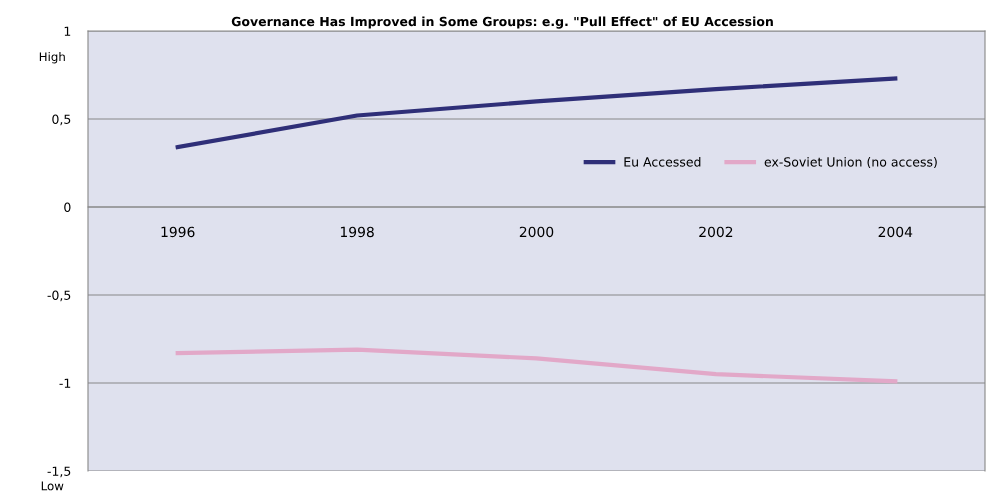 This screenshot has height=502, width=1005. Describe the element at coordinates (502, 22) in the screenshot. I see `chart-title: Governance Has Improved in Some Groups: e.g. "Pull Effect" of EU Accession` at that location.